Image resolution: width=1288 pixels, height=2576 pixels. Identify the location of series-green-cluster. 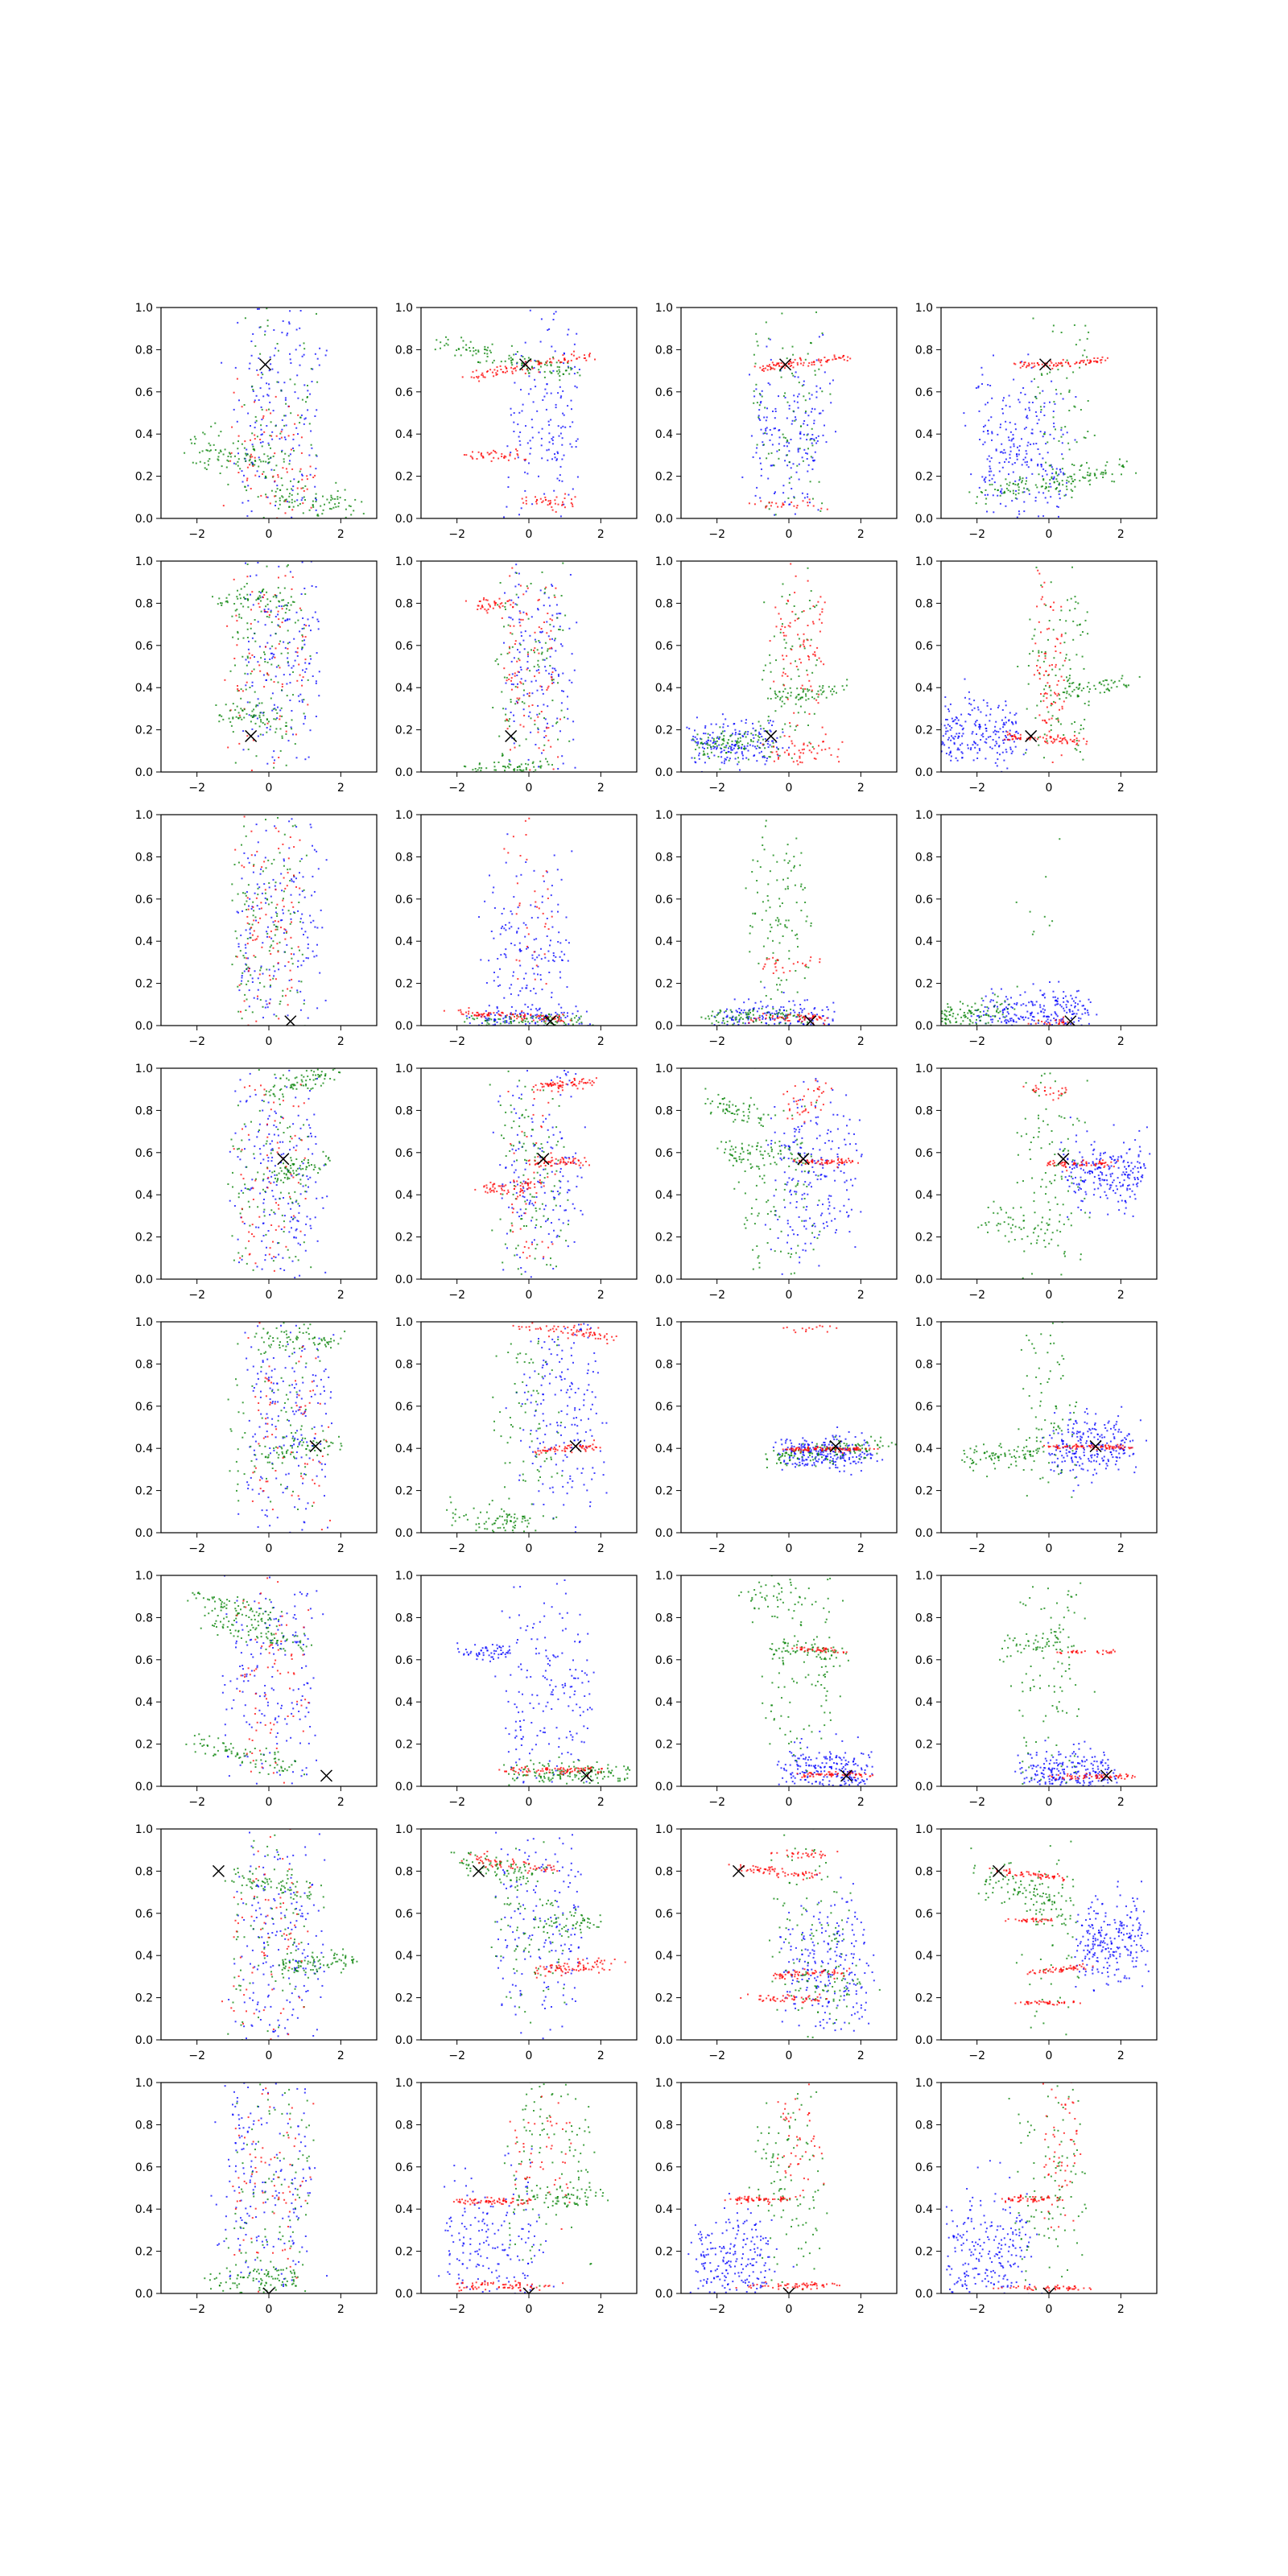
(279, 413).